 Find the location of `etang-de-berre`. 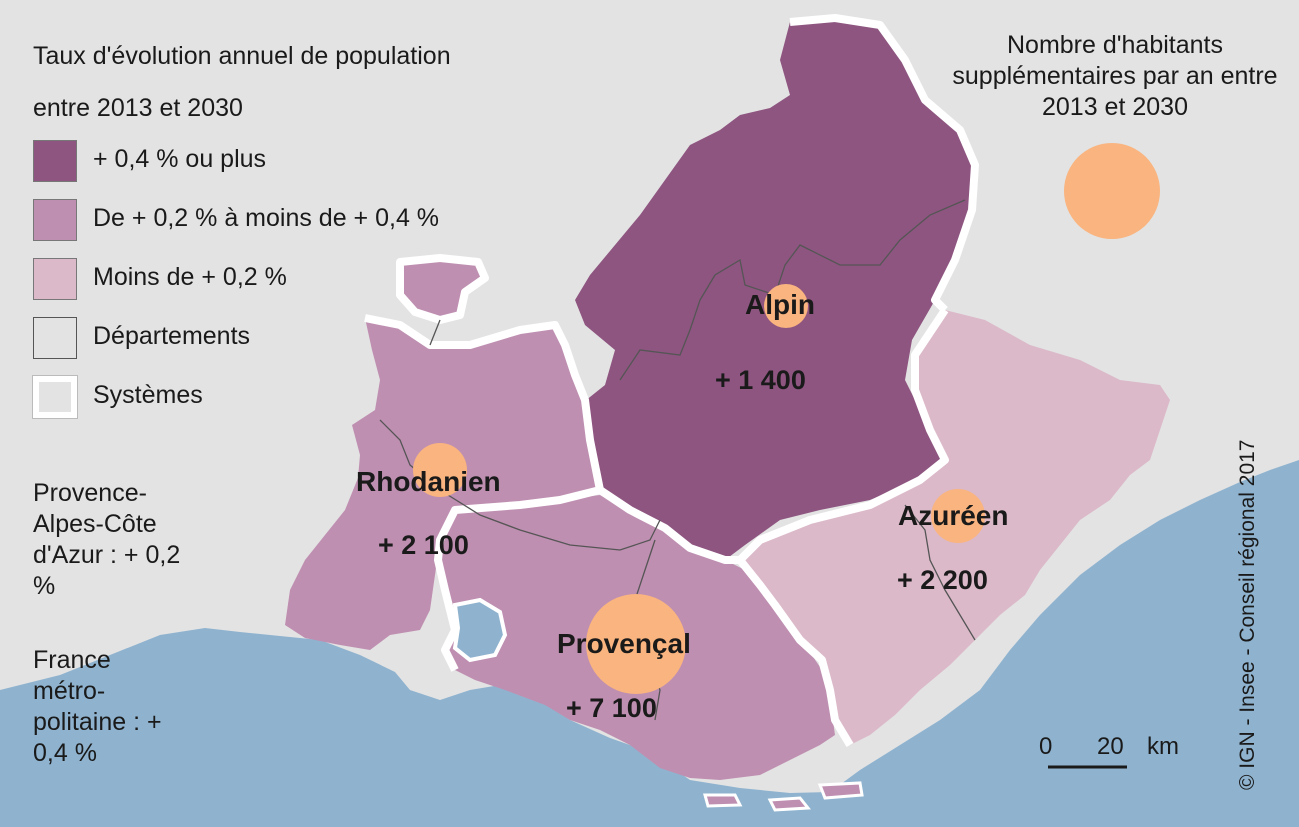

etang-de-berre is located at coordinates (480, 630).